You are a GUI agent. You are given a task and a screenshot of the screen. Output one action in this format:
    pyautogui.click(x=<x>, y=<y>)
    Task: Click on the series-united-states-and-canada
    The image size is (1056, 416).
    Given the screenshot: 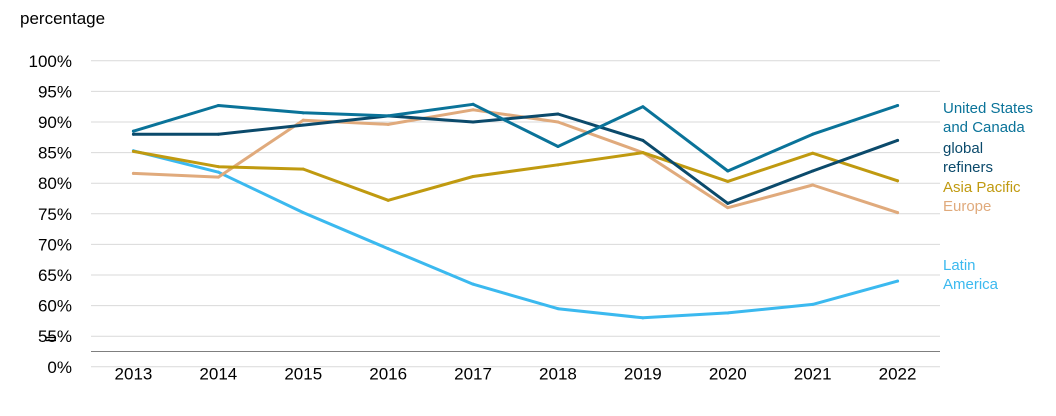 What is the action you would take?
    pyautogui.click(x=515, y=137)
    